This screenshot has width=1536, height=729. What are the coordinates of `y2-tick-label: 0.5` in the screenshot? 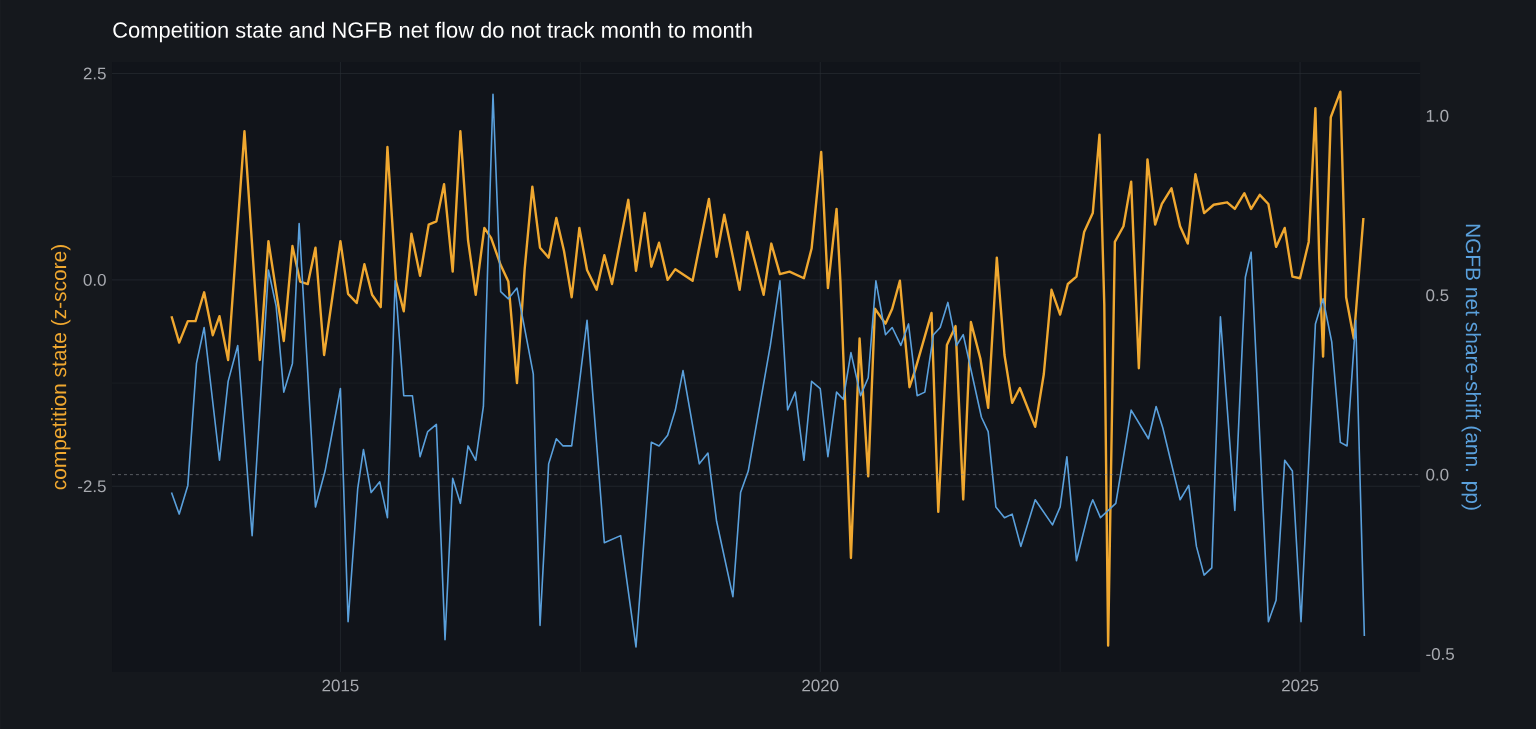 It's located at (1437, 295).